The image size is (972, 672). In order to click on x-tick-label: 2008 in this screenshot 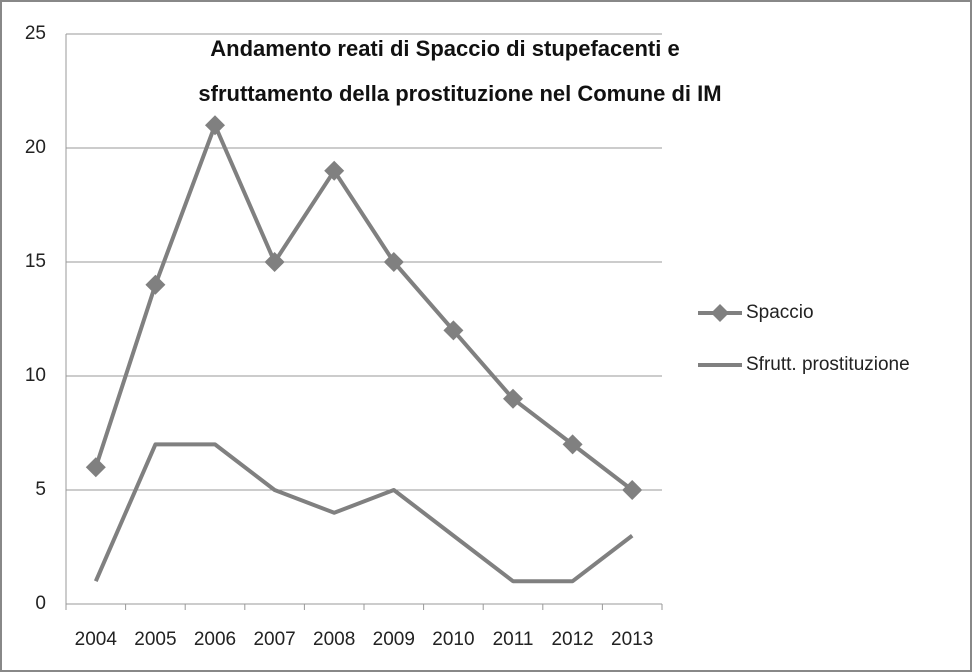, I will do `click(334, 639)`.